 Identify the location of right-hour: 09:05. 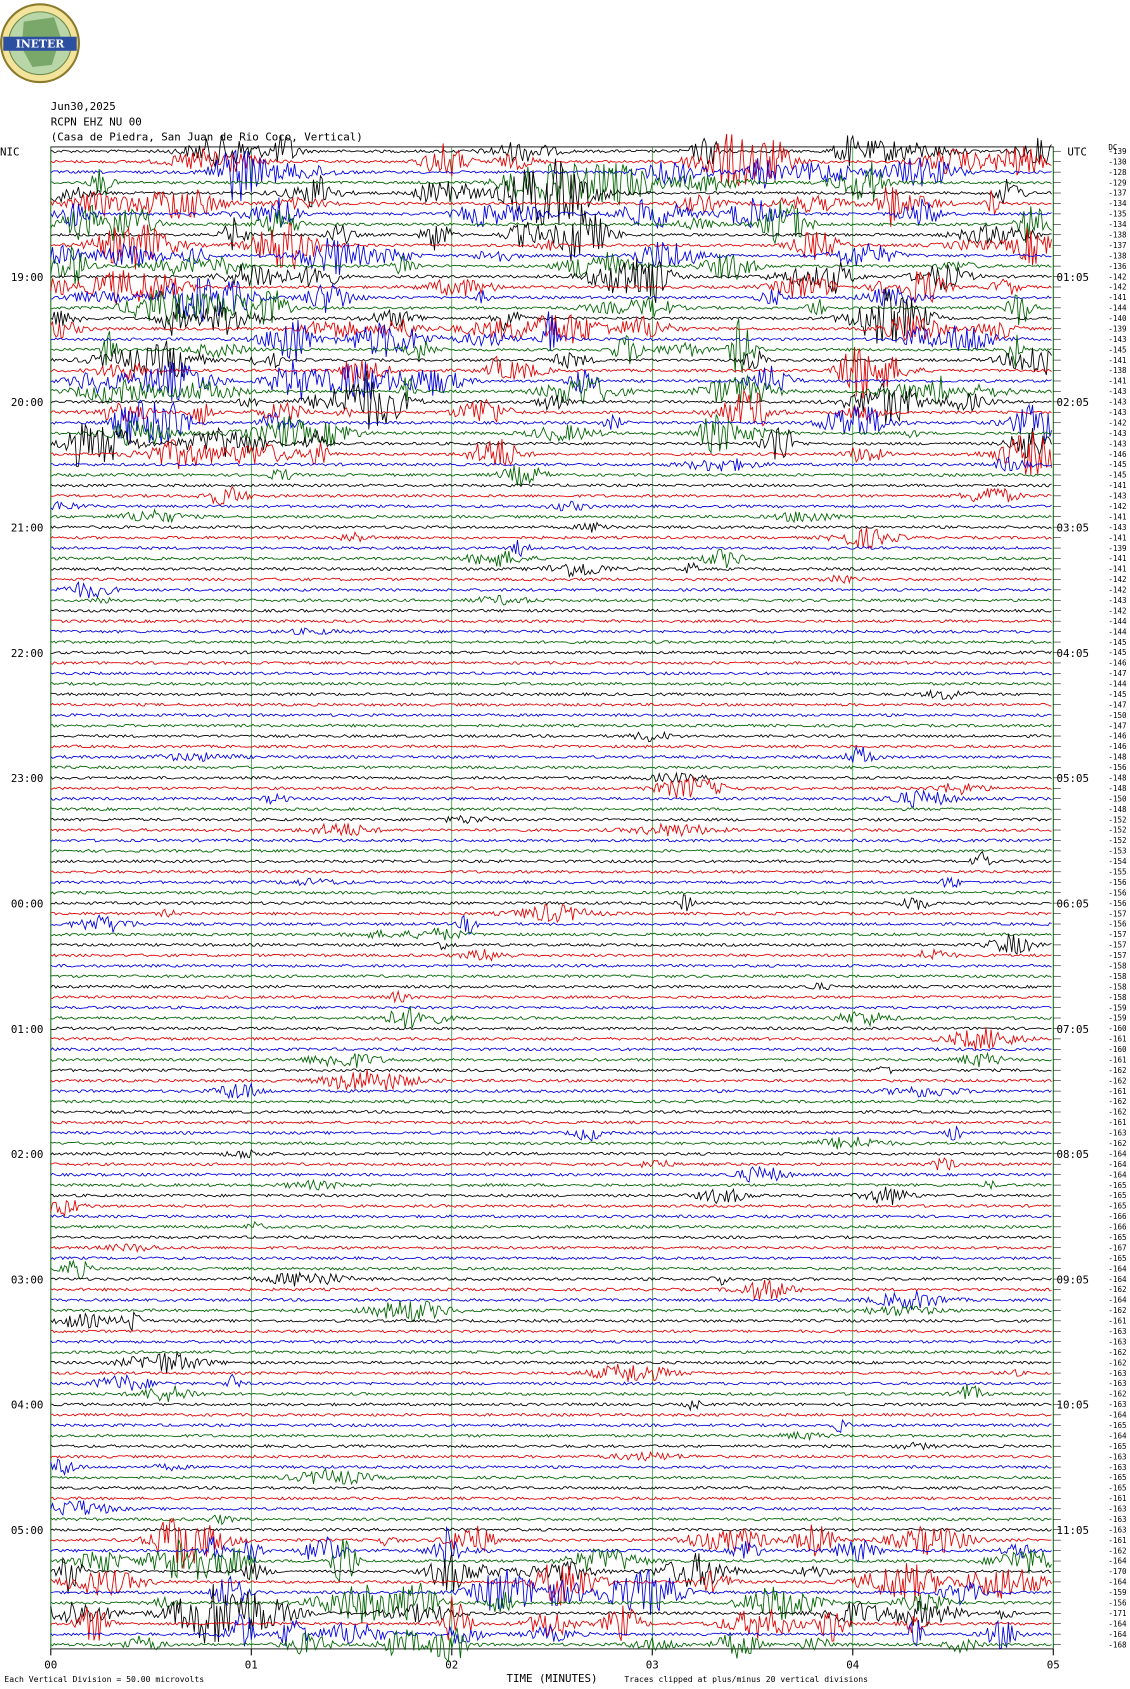
(1073, 1279).